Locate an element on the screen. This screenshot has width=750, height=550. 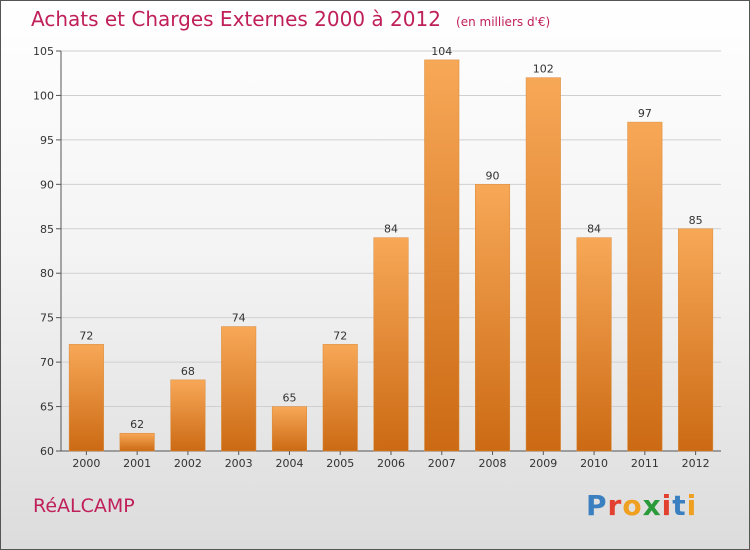
y-tick-label: 105 is located at coordinates (43, 51).